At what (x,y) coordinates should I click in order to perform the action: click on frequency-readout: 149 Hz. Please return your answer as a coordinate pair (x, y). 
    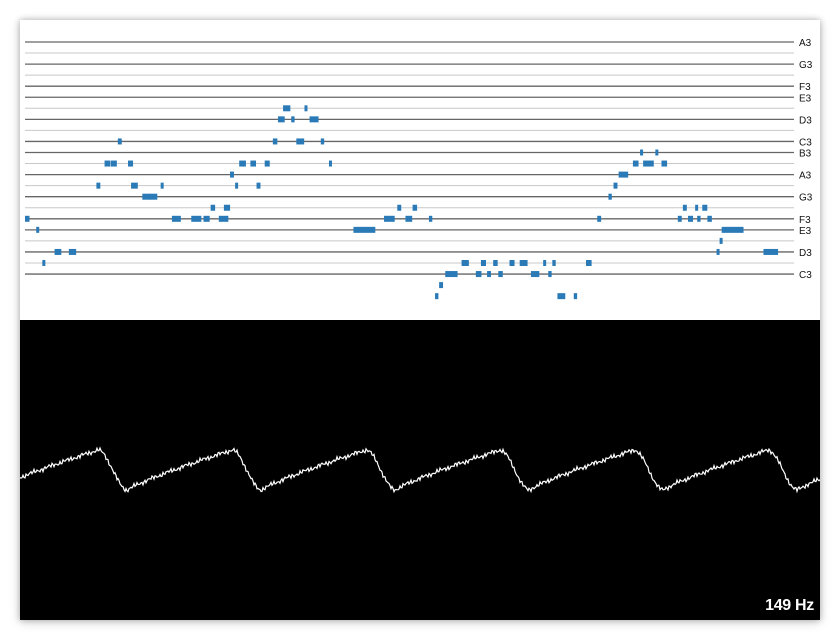
    Looking at the image, I should click on (789, 605).